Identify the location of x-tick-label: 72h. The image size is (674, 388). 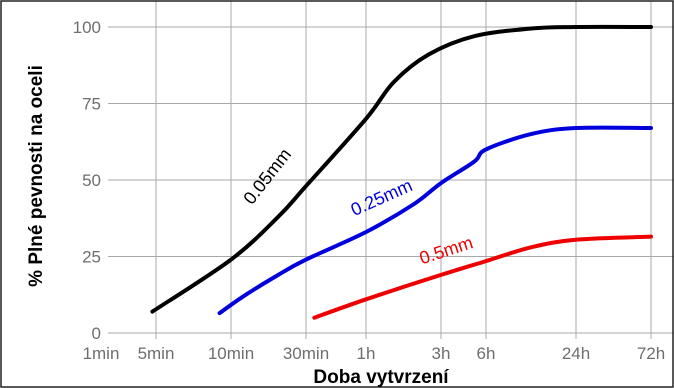
(651, 353).